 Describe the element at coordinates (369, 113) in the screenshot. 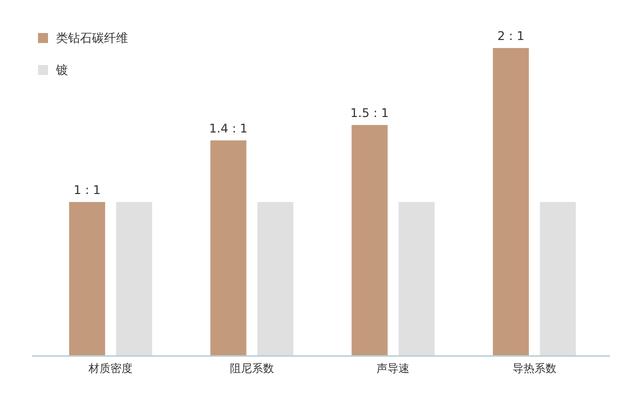

I see `data-label: 1.5 : 1` at that location.